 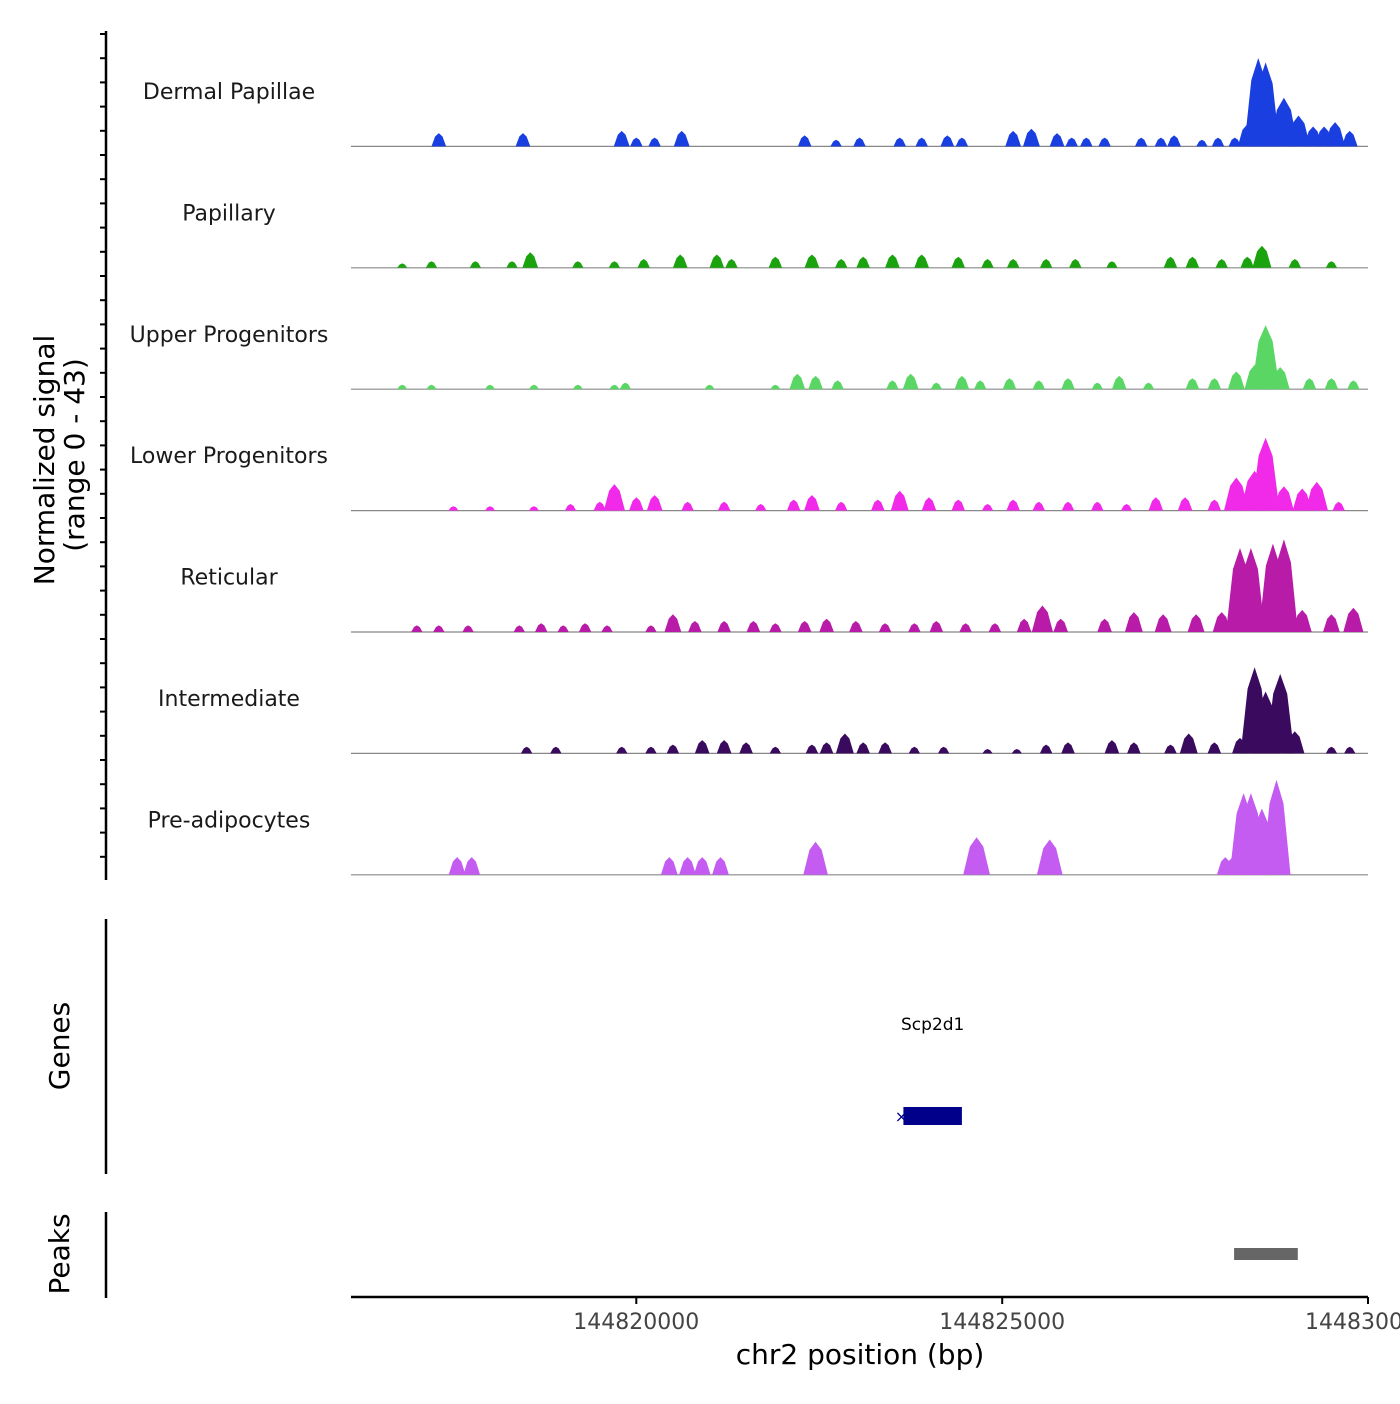 I want to click on track-reticular: Reticular, so click(x=774, y=586).